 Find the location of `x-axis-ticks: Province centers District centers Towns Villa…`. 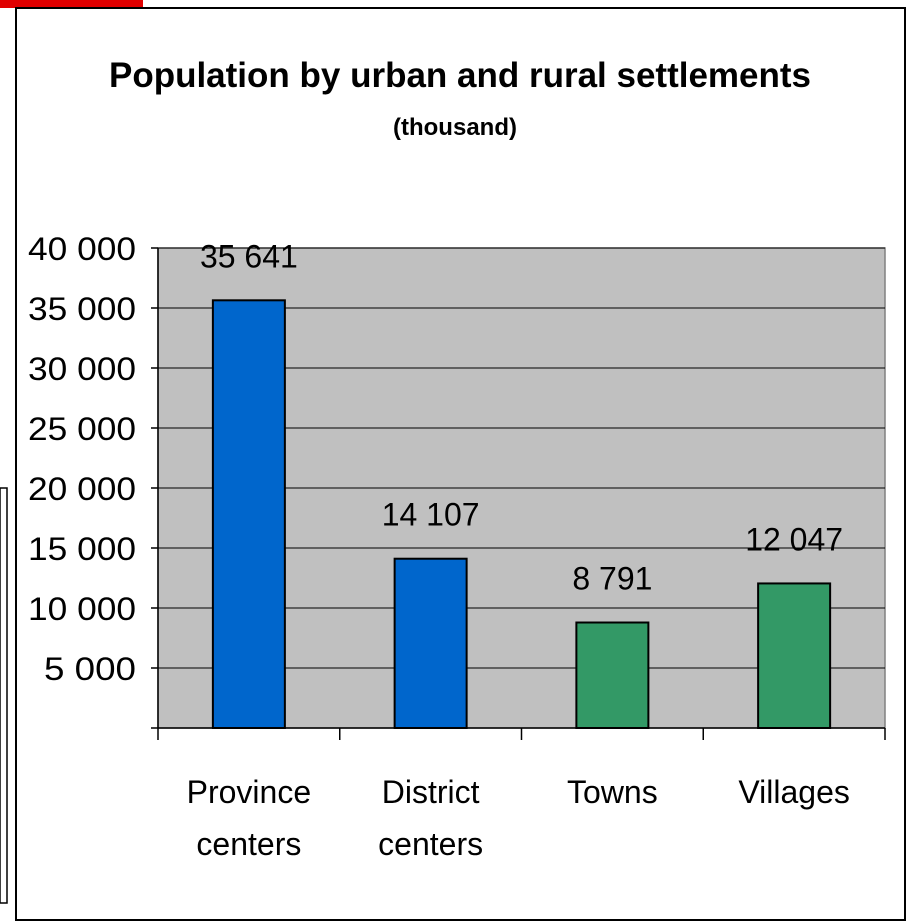

x-axis-ticks: Province centers District centers Towns Villa… is located at coordinates (518, 818).